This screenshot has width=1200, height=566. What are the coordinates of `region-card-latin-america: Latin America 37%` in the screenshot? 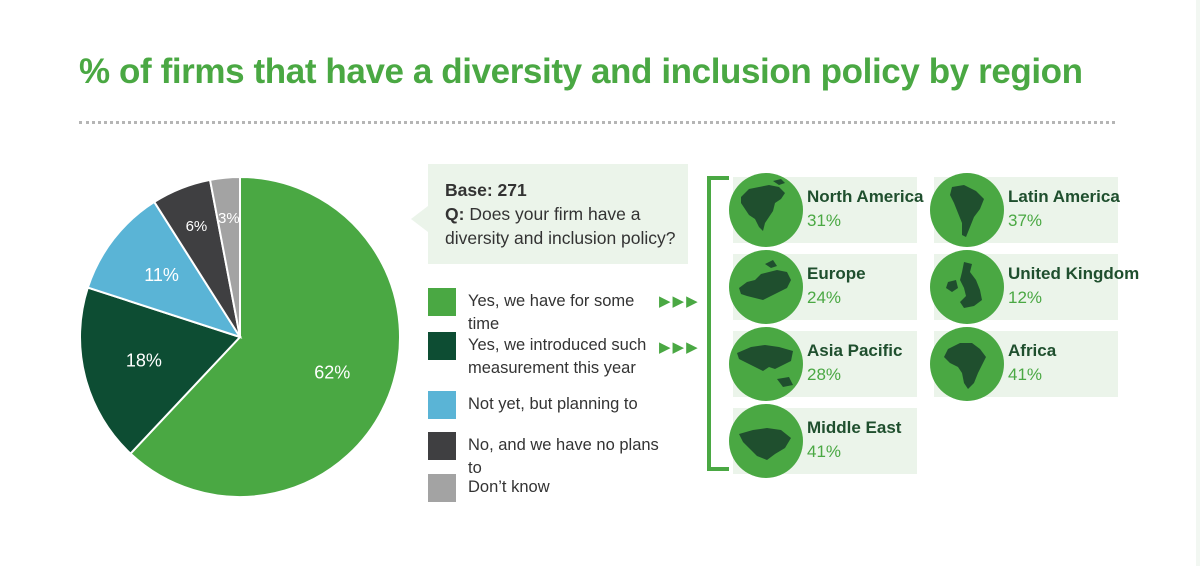 It's located at (1025, 210).